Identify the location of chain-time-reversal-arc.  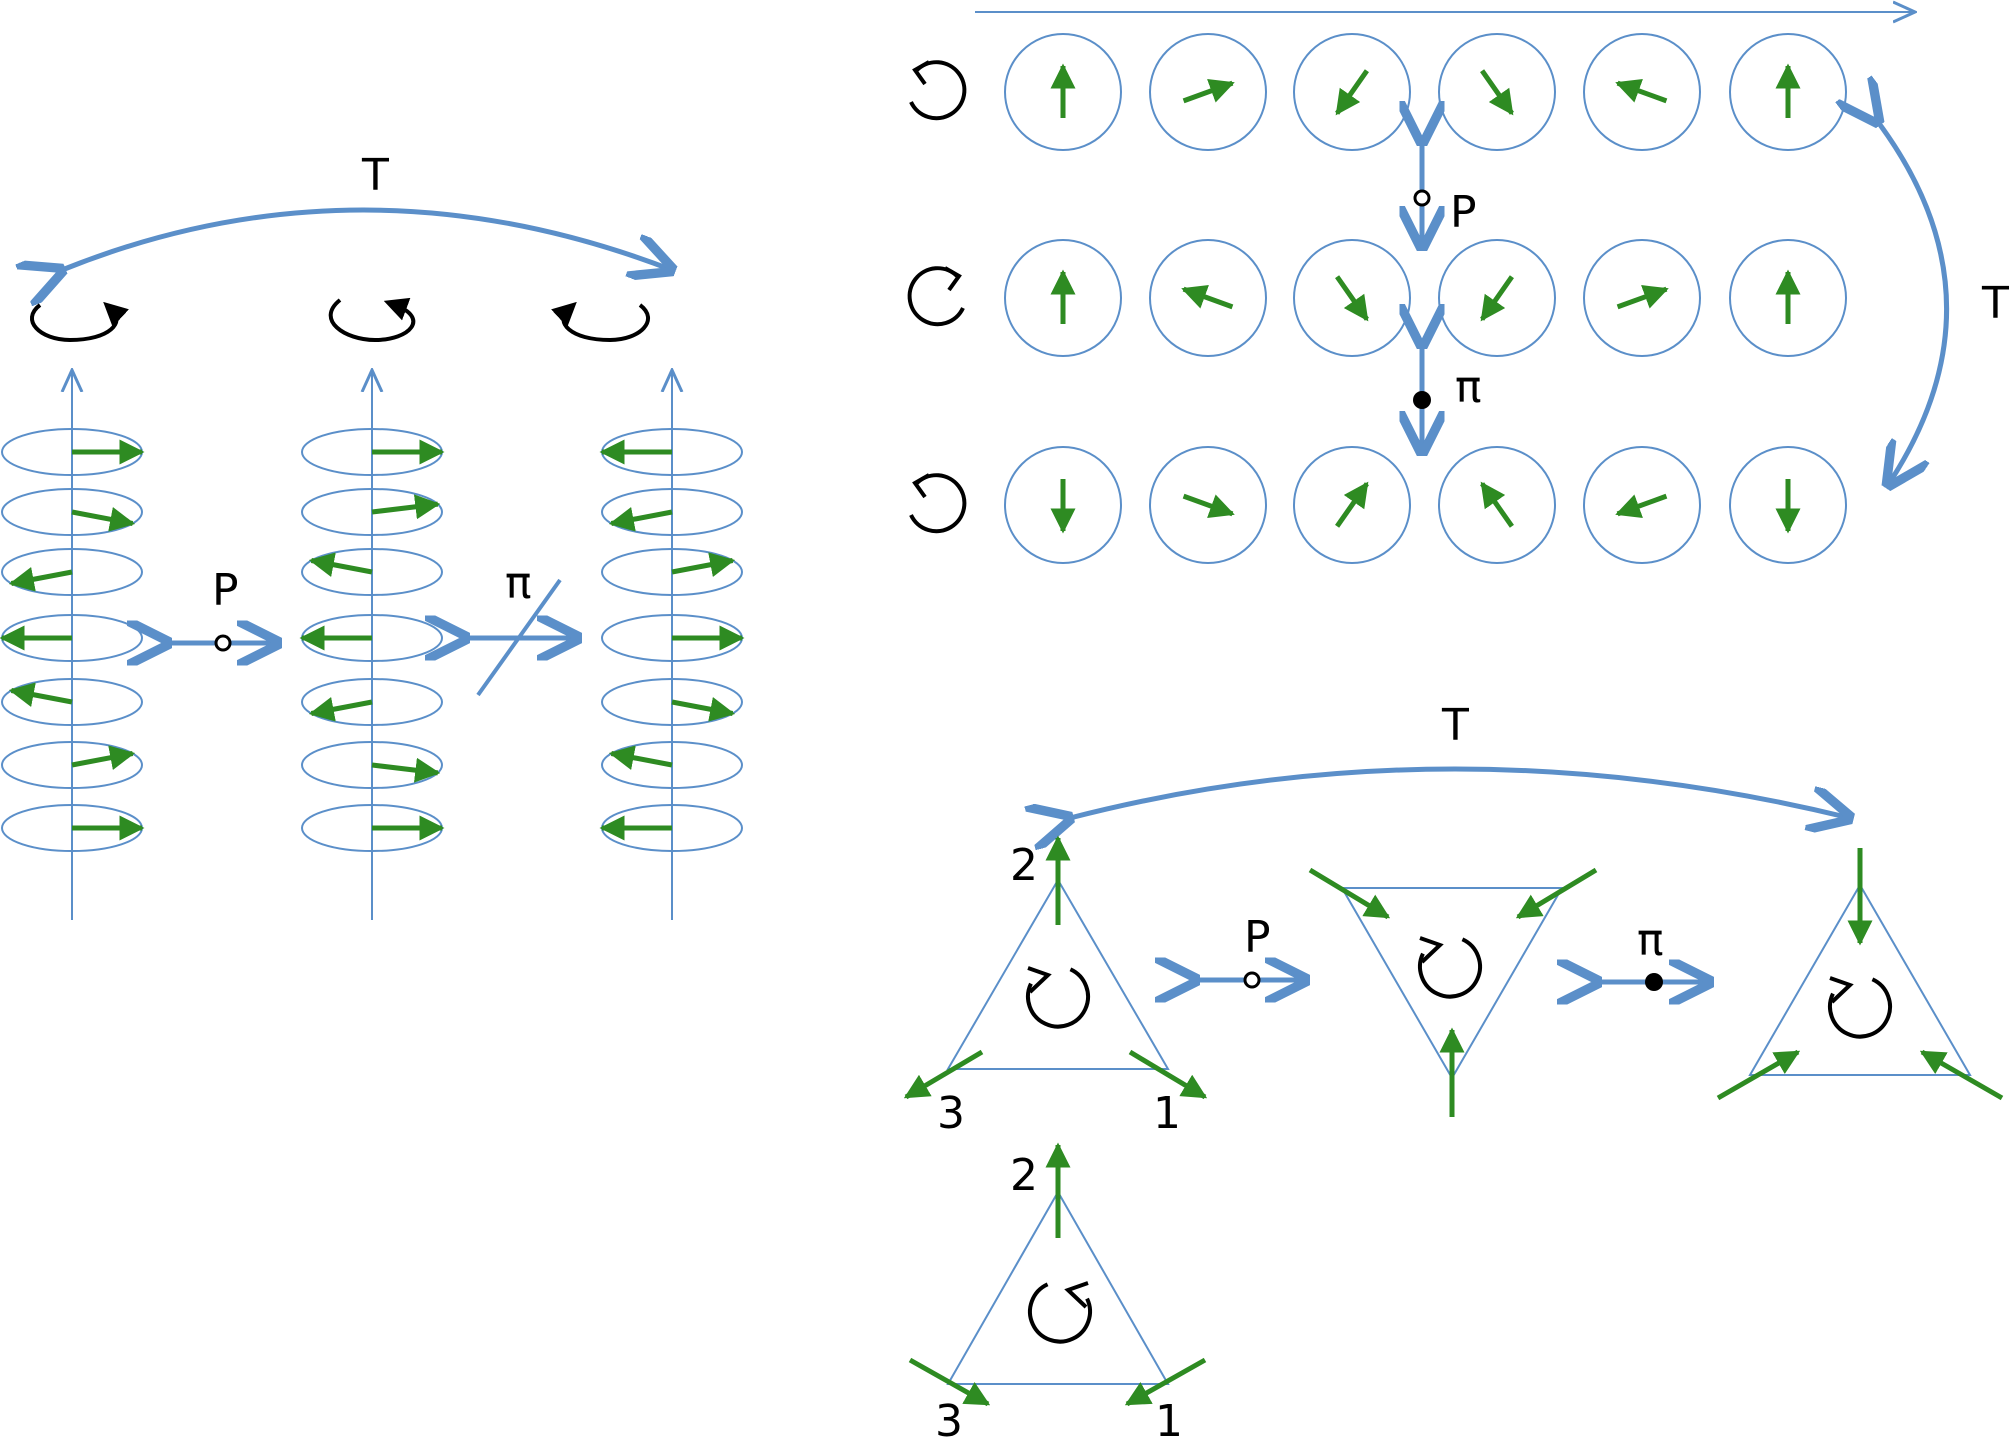
(1914, 303).